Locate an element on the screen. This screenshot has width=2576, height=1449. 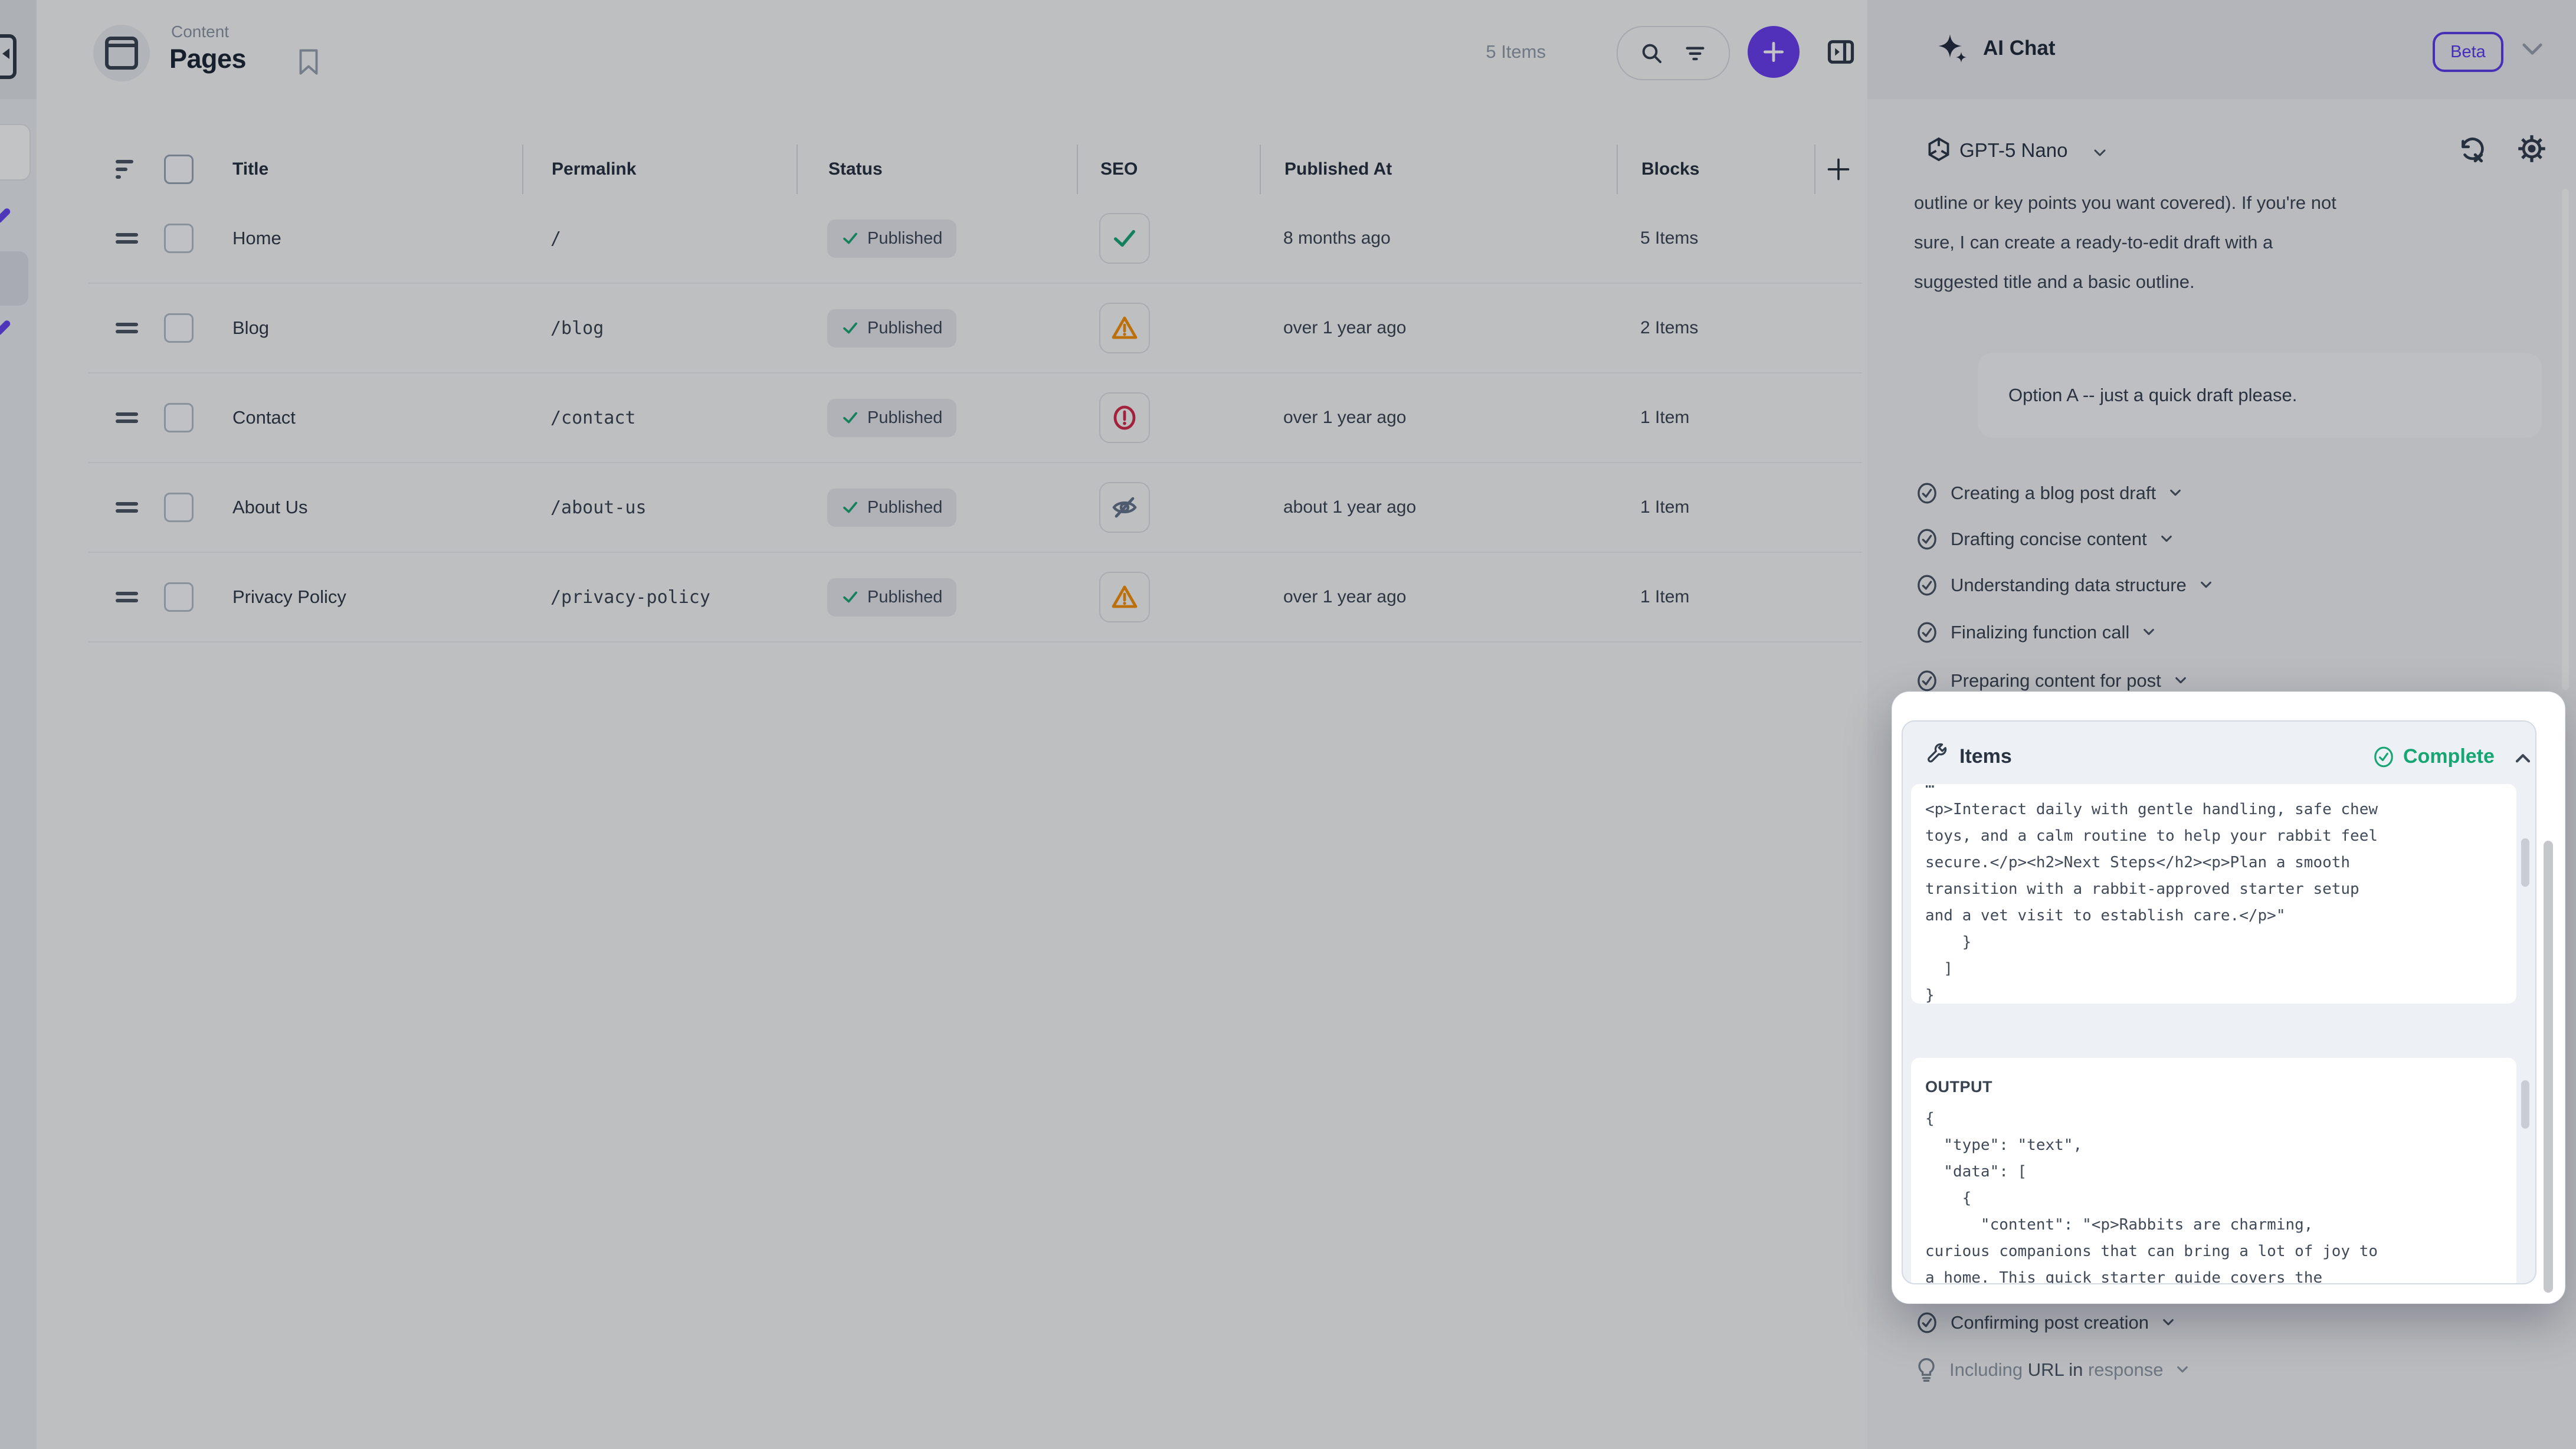
column-header-title: Title is located at coordinates (250, 169).